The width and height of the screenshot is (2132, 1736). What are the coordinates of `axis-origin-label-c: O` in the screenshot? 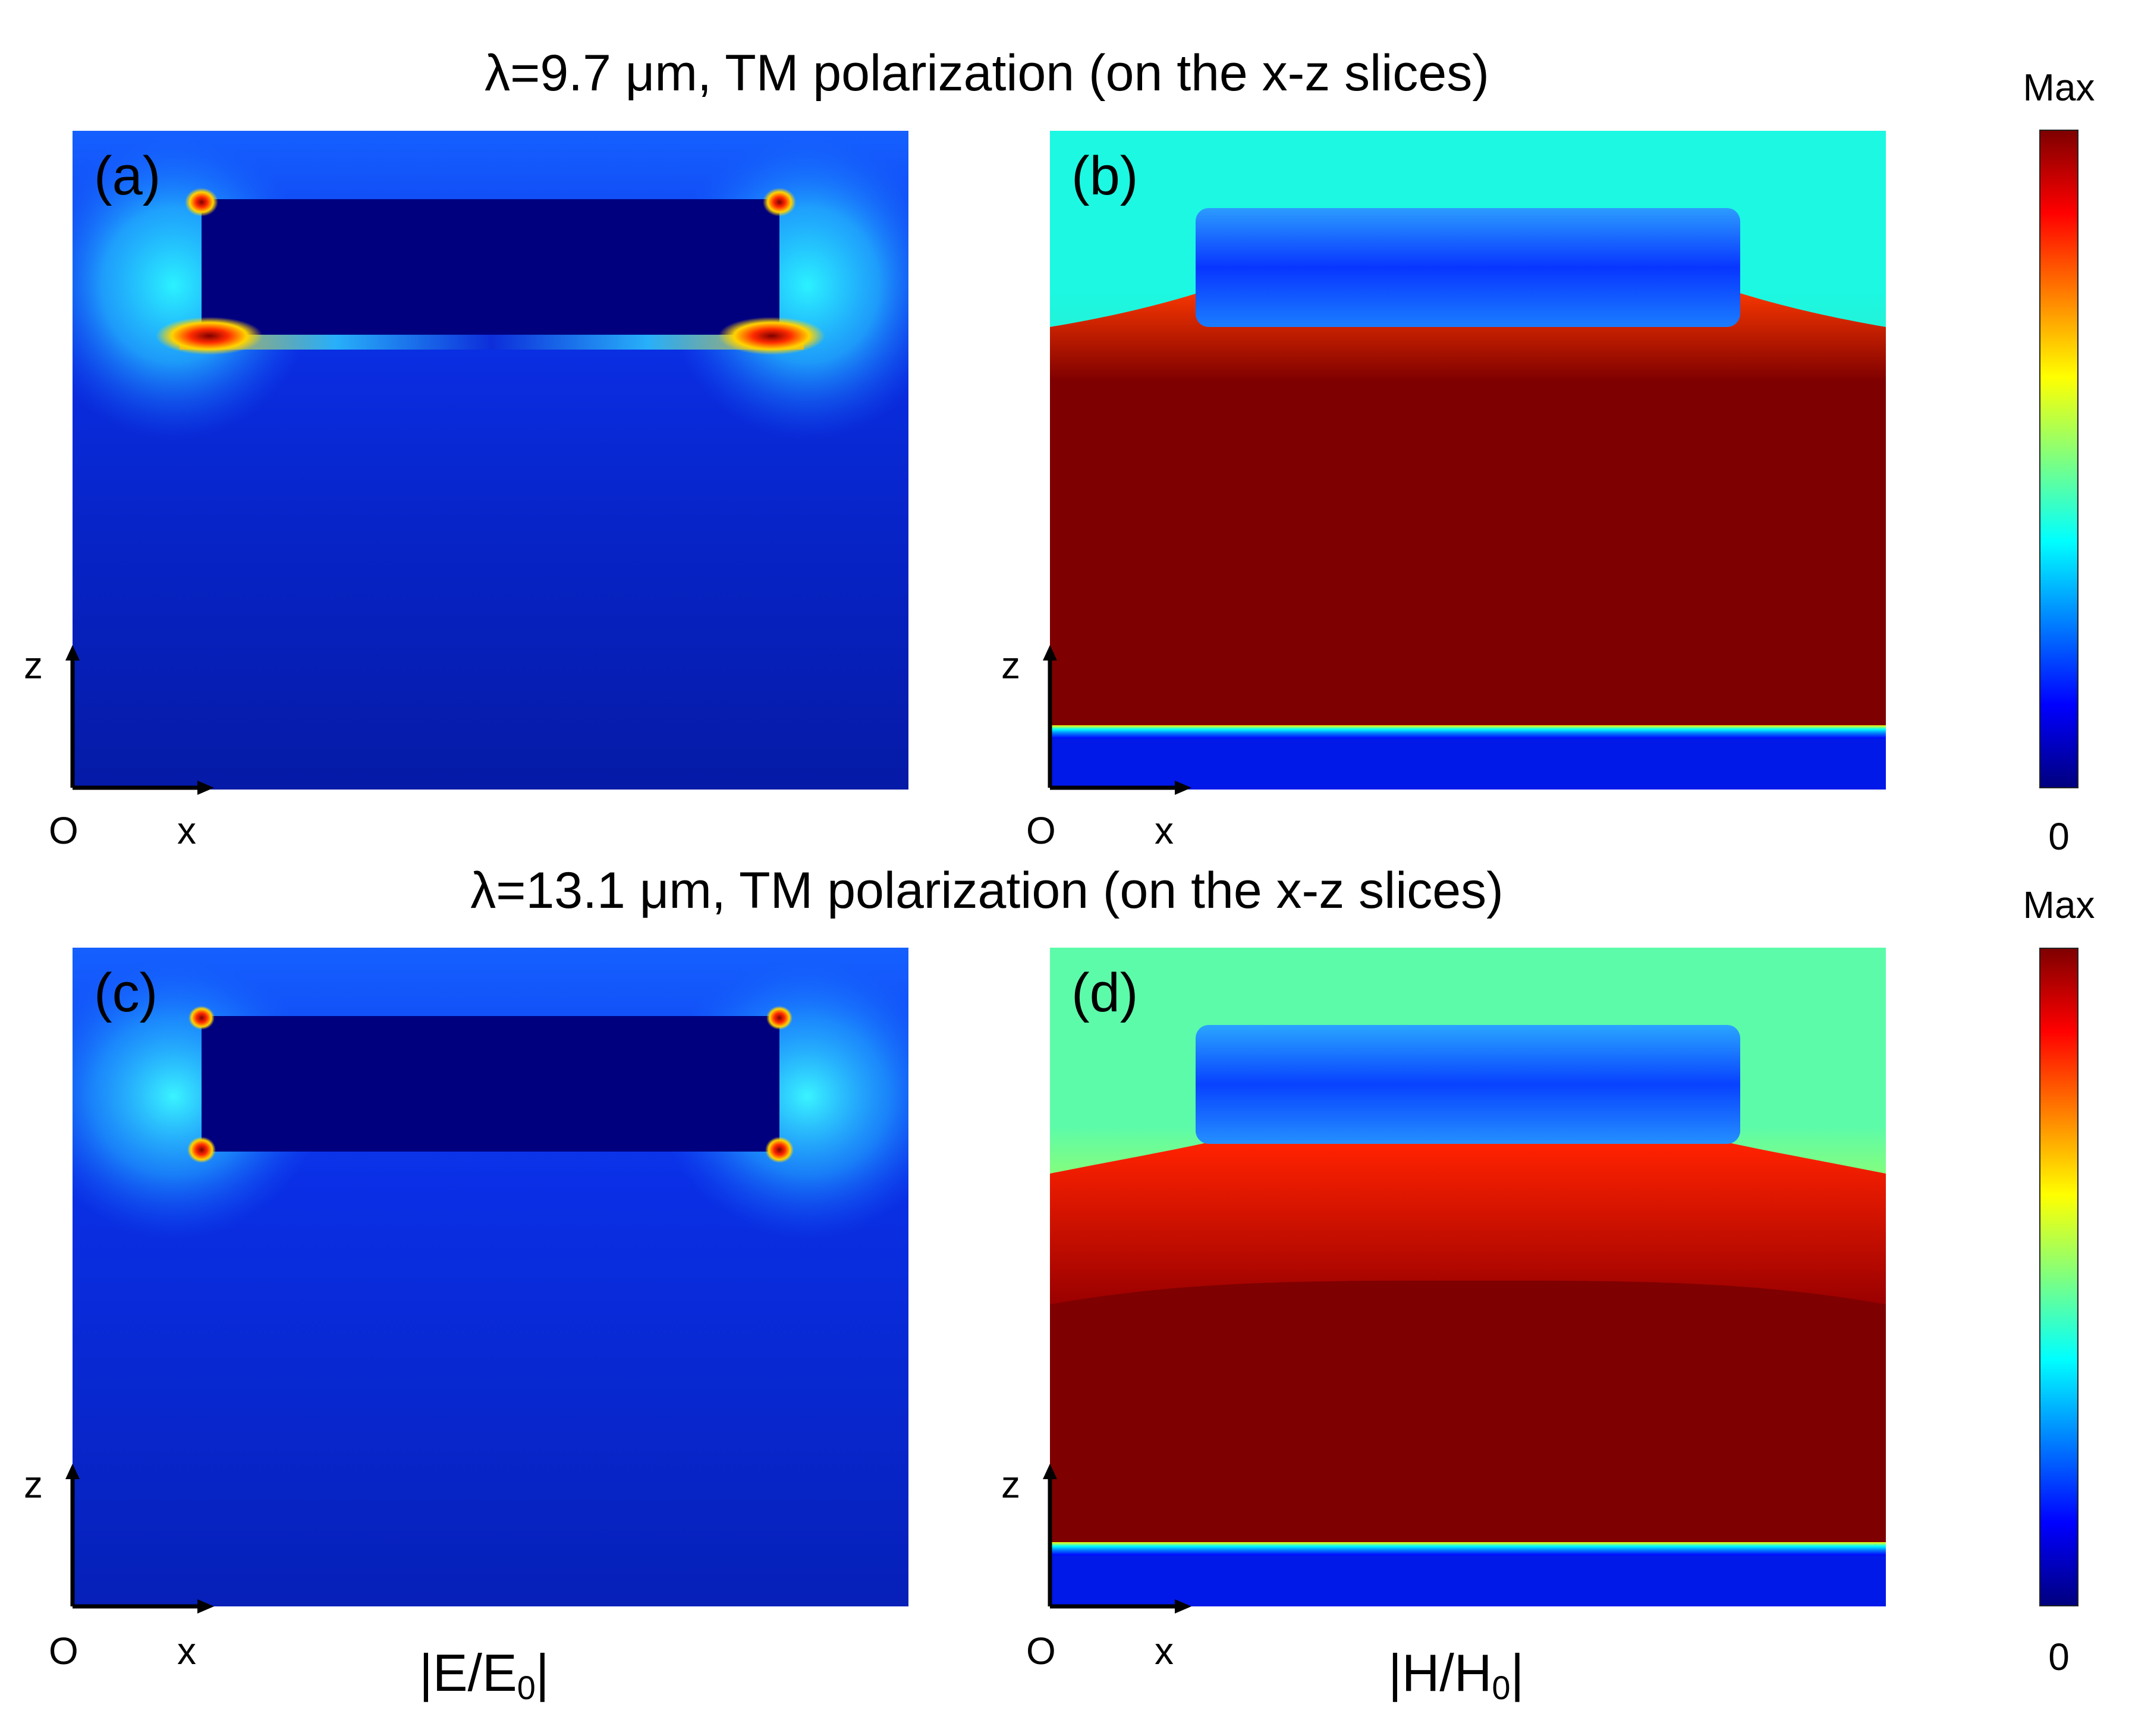 It's located at (63, 1651).